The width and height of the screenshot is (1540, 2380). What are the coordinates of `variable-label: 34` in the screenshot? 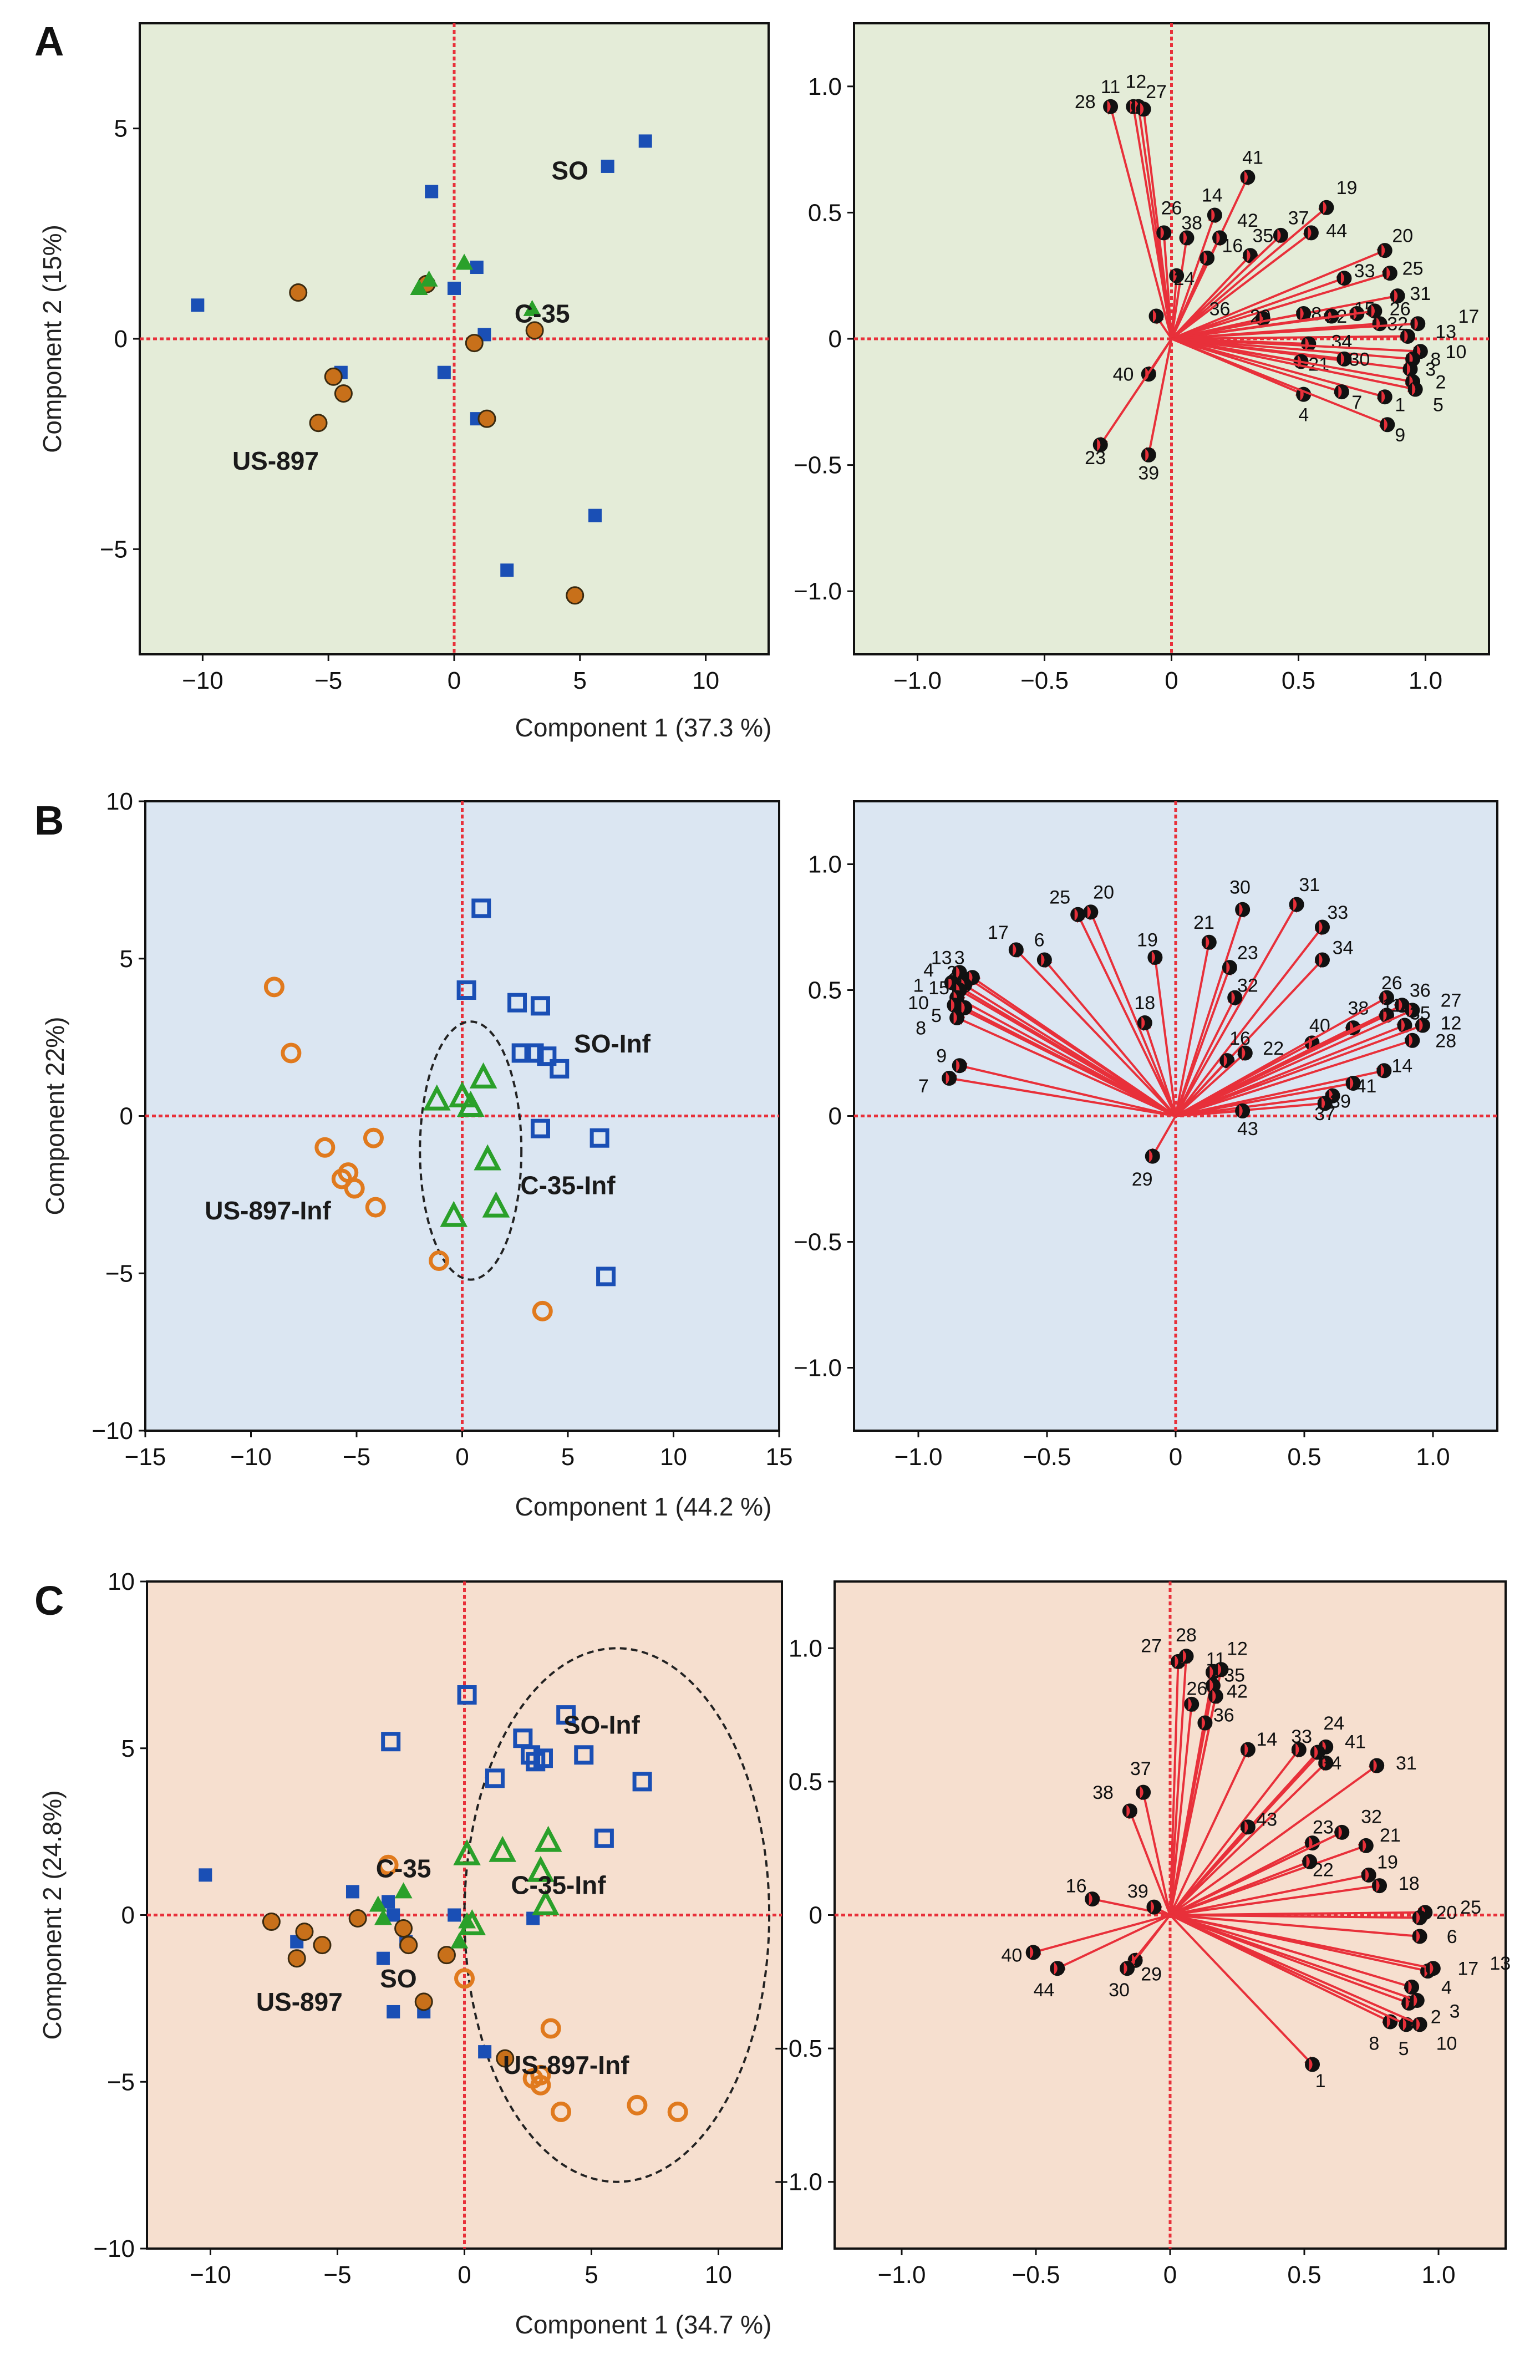 It's located at (1343, 947).